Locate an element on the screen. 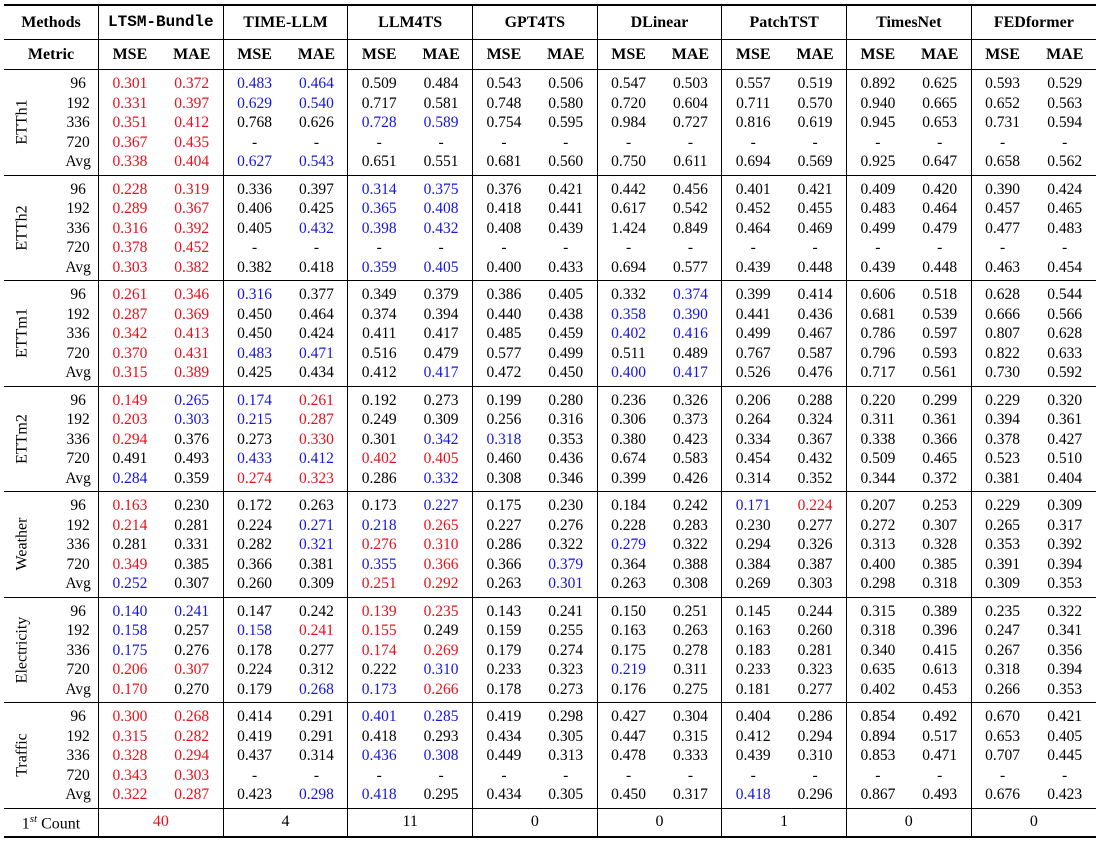 The image size is (1100, 848). mae-value: 0.595 is located at coordinates (566, 122).